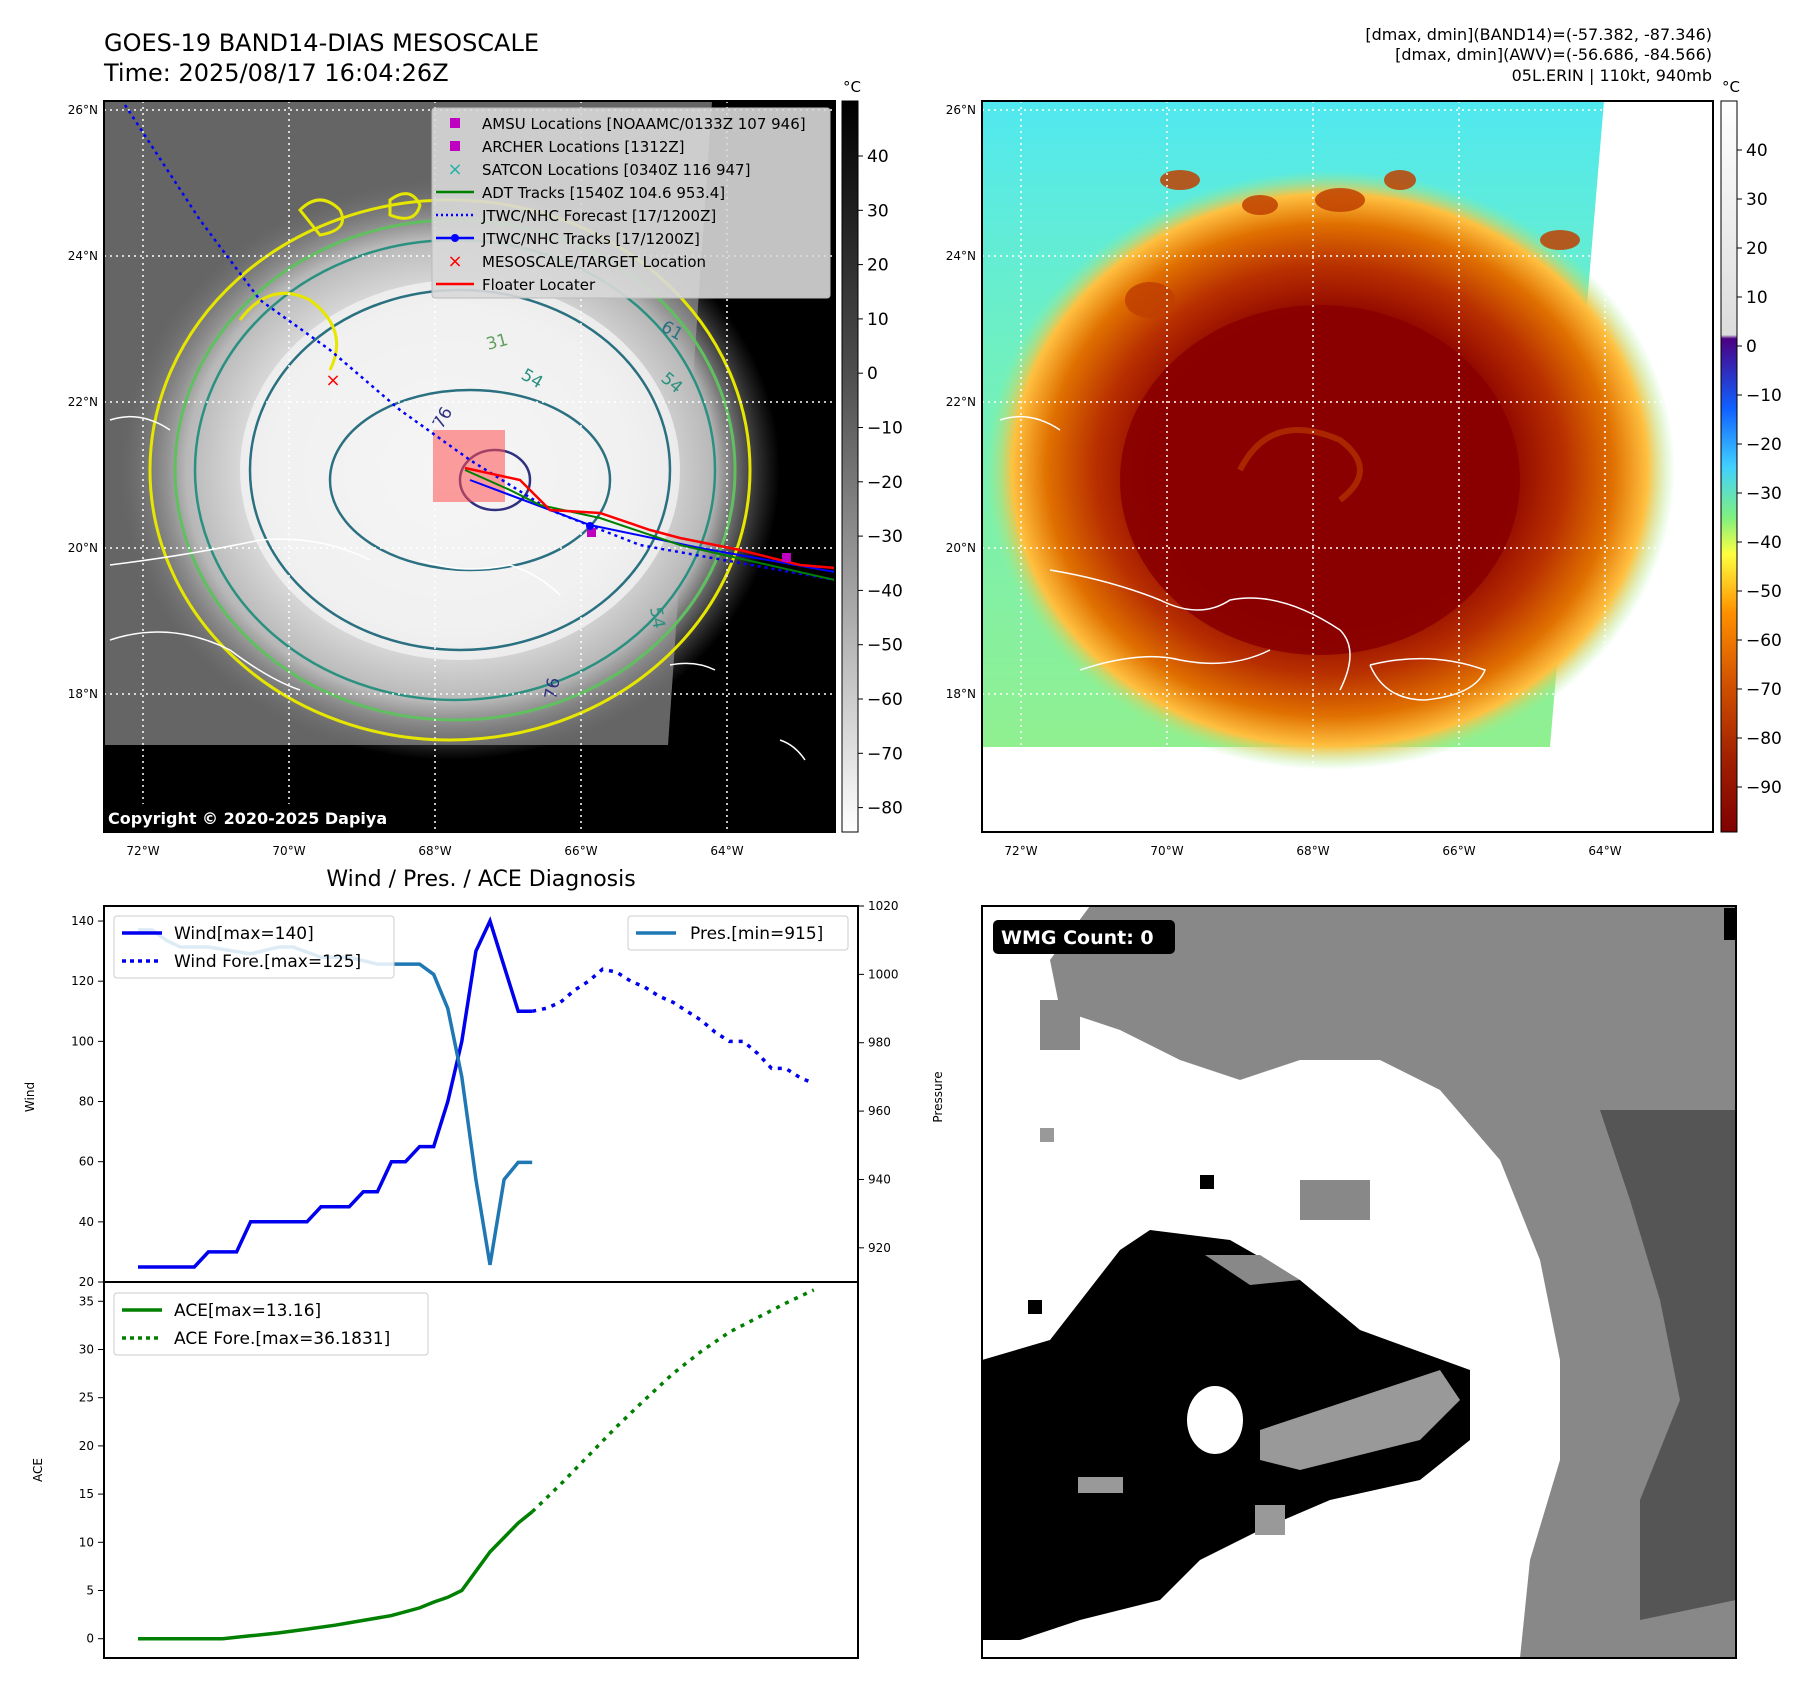 The width and height of the screenshot is (1797, 1690). I want to click on y-tick-label: 940, so click(879, 1179).